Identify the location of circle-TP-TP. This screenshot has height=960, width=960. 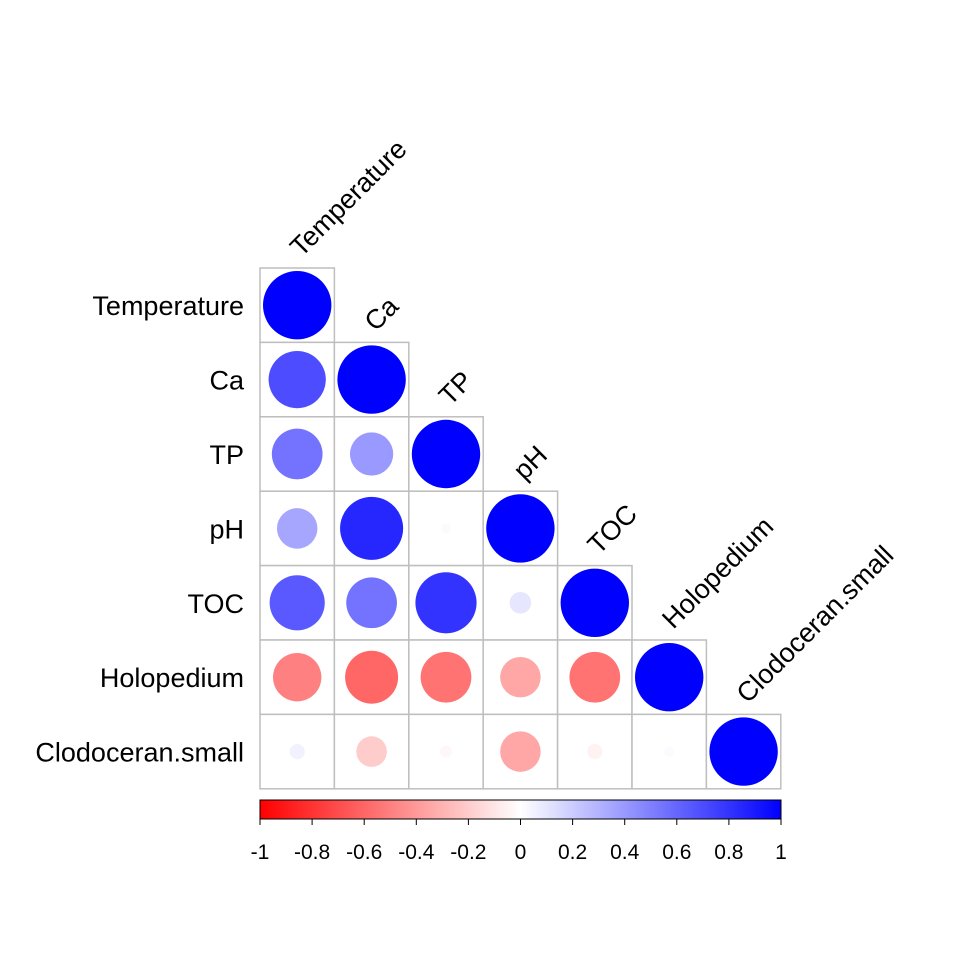
(446, 454).